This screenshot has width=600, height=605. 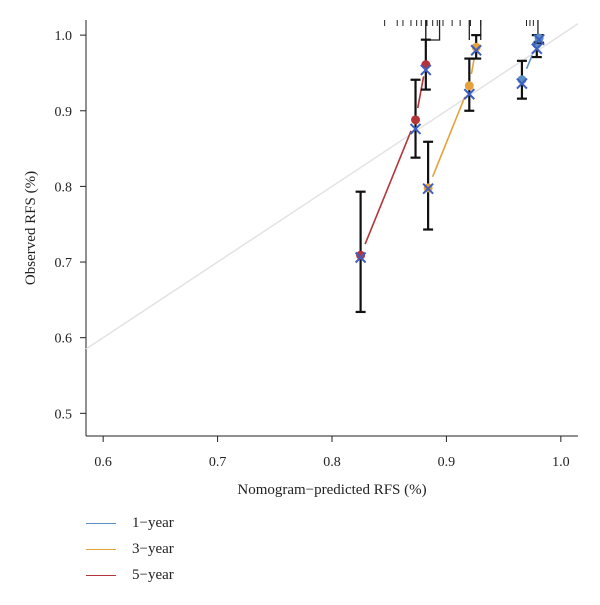 What do you see at coordinates (64, 414) in the screenshot?
I see `y-tick-label: 0.5` at bounding box center [64, 414].